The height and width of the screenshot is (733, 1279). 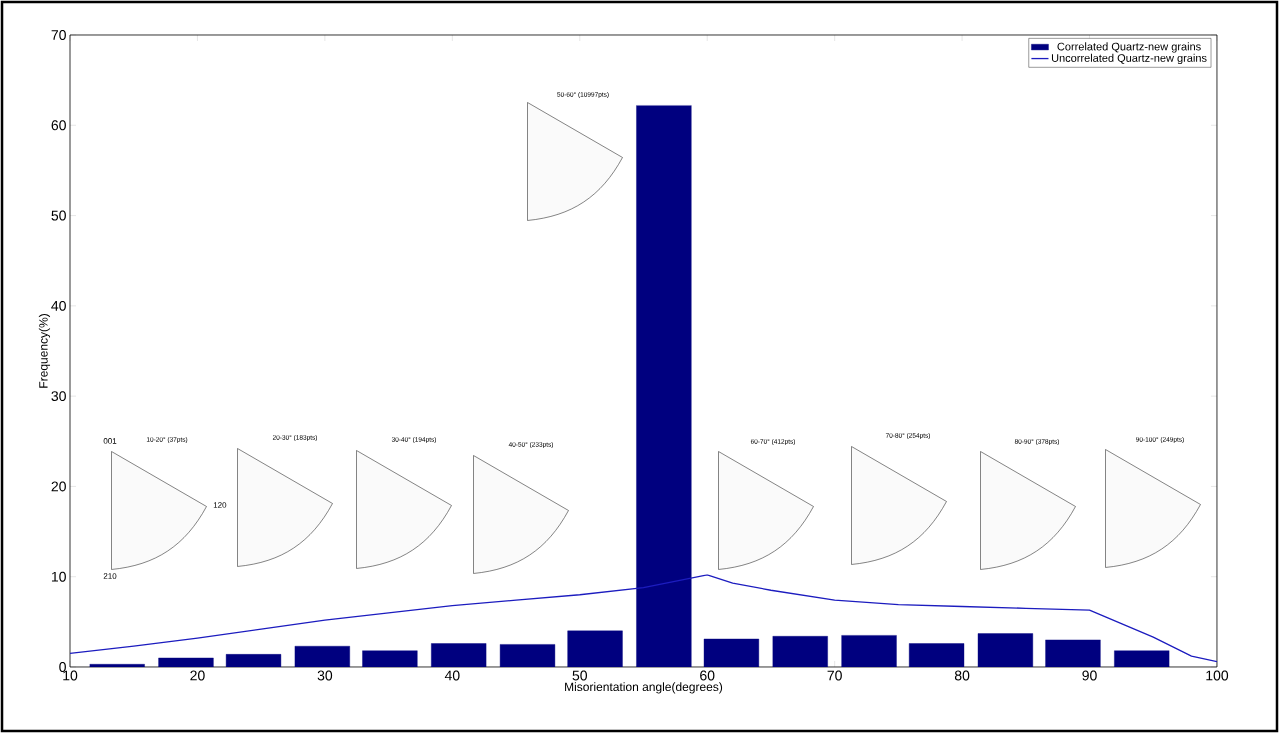 What do you see at coordinates (1217, 675) in the screenshot?
I see `x-tick-label: 100` at bounding box center [1217, 675].